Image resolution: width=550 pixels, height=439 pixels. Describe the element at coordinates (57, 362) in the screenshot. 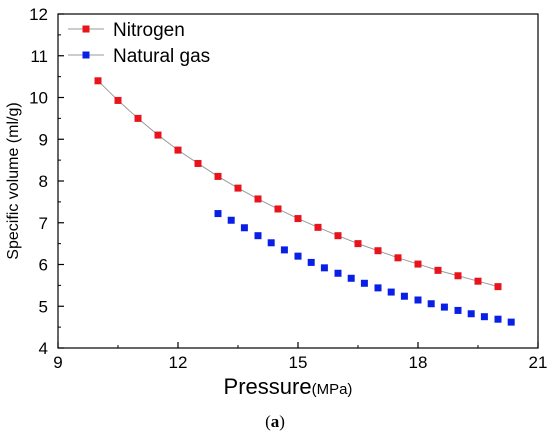

I see `x-tick-label: 9` at that location.